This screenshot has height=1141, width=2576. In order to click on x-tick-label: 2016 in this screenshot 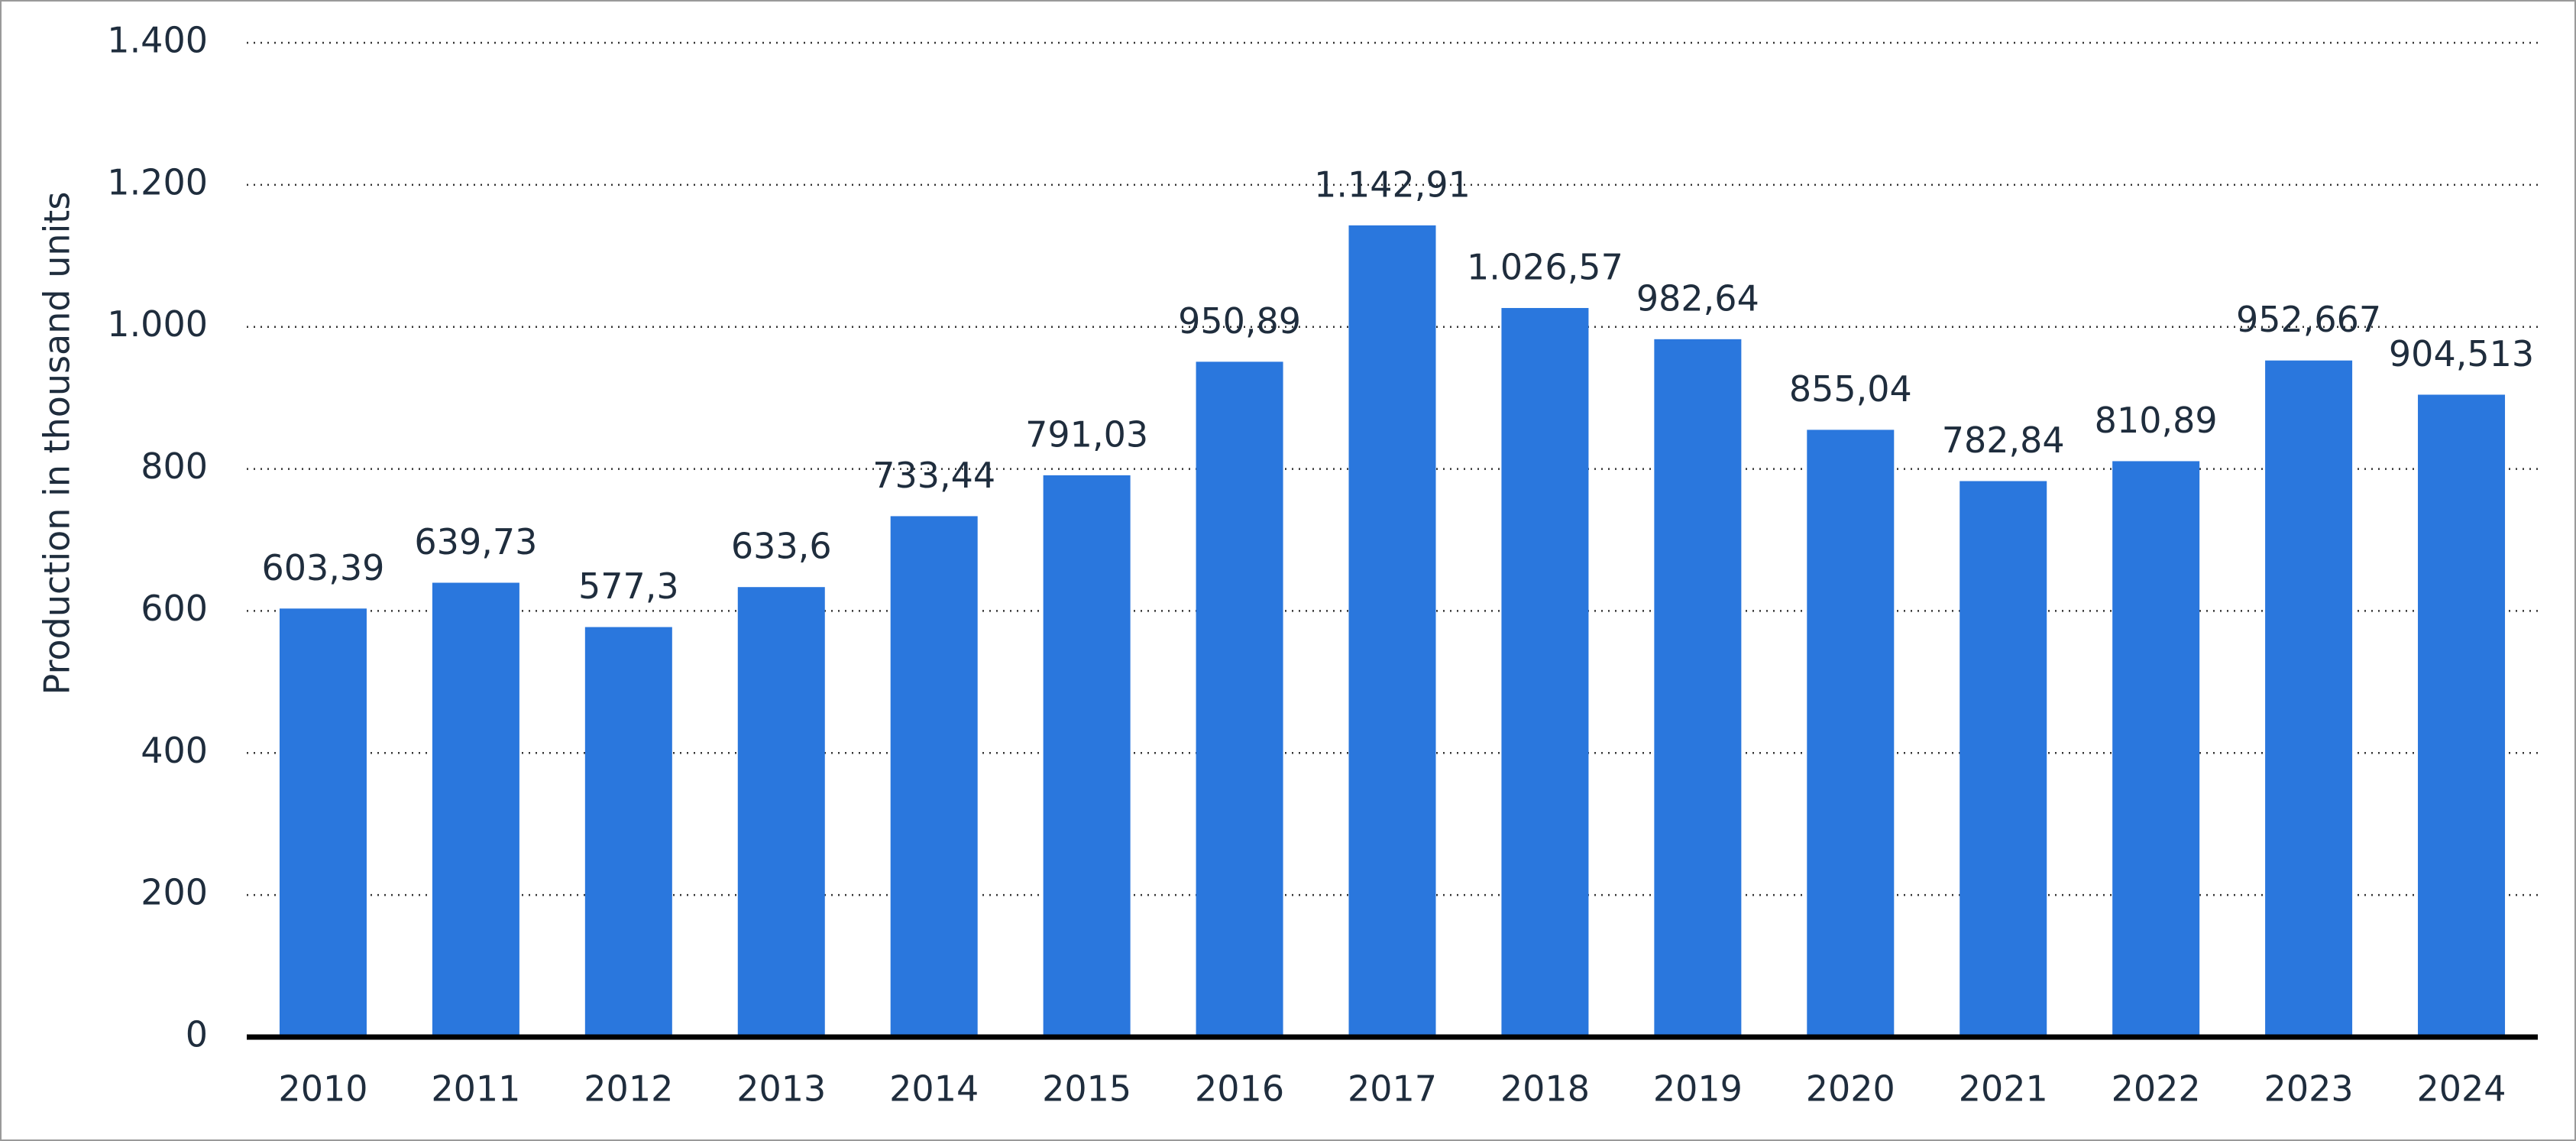, I will do `click(1239, 1089)`.